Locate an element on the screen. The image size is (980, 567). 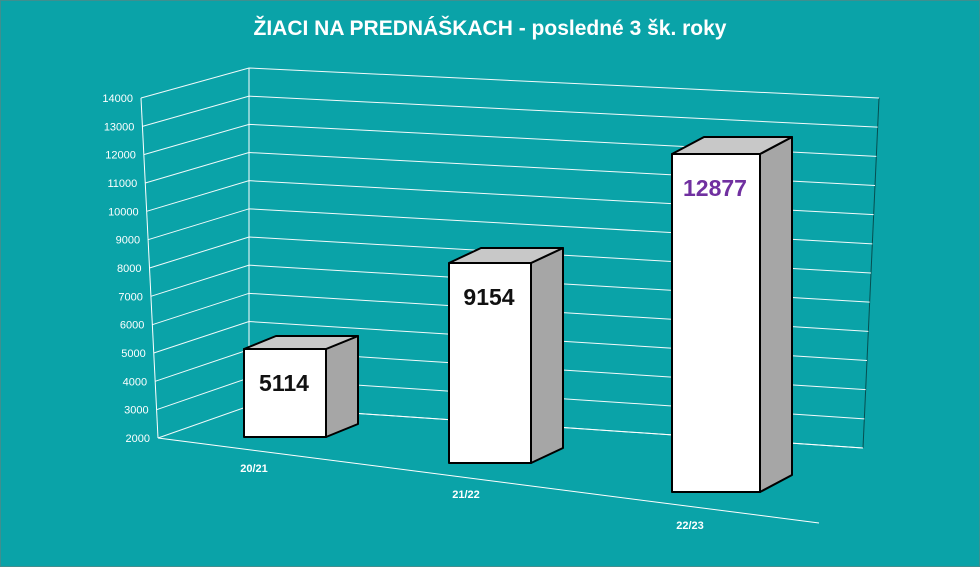
y-tick-label: 6000 is located at coordinates (132, 326).